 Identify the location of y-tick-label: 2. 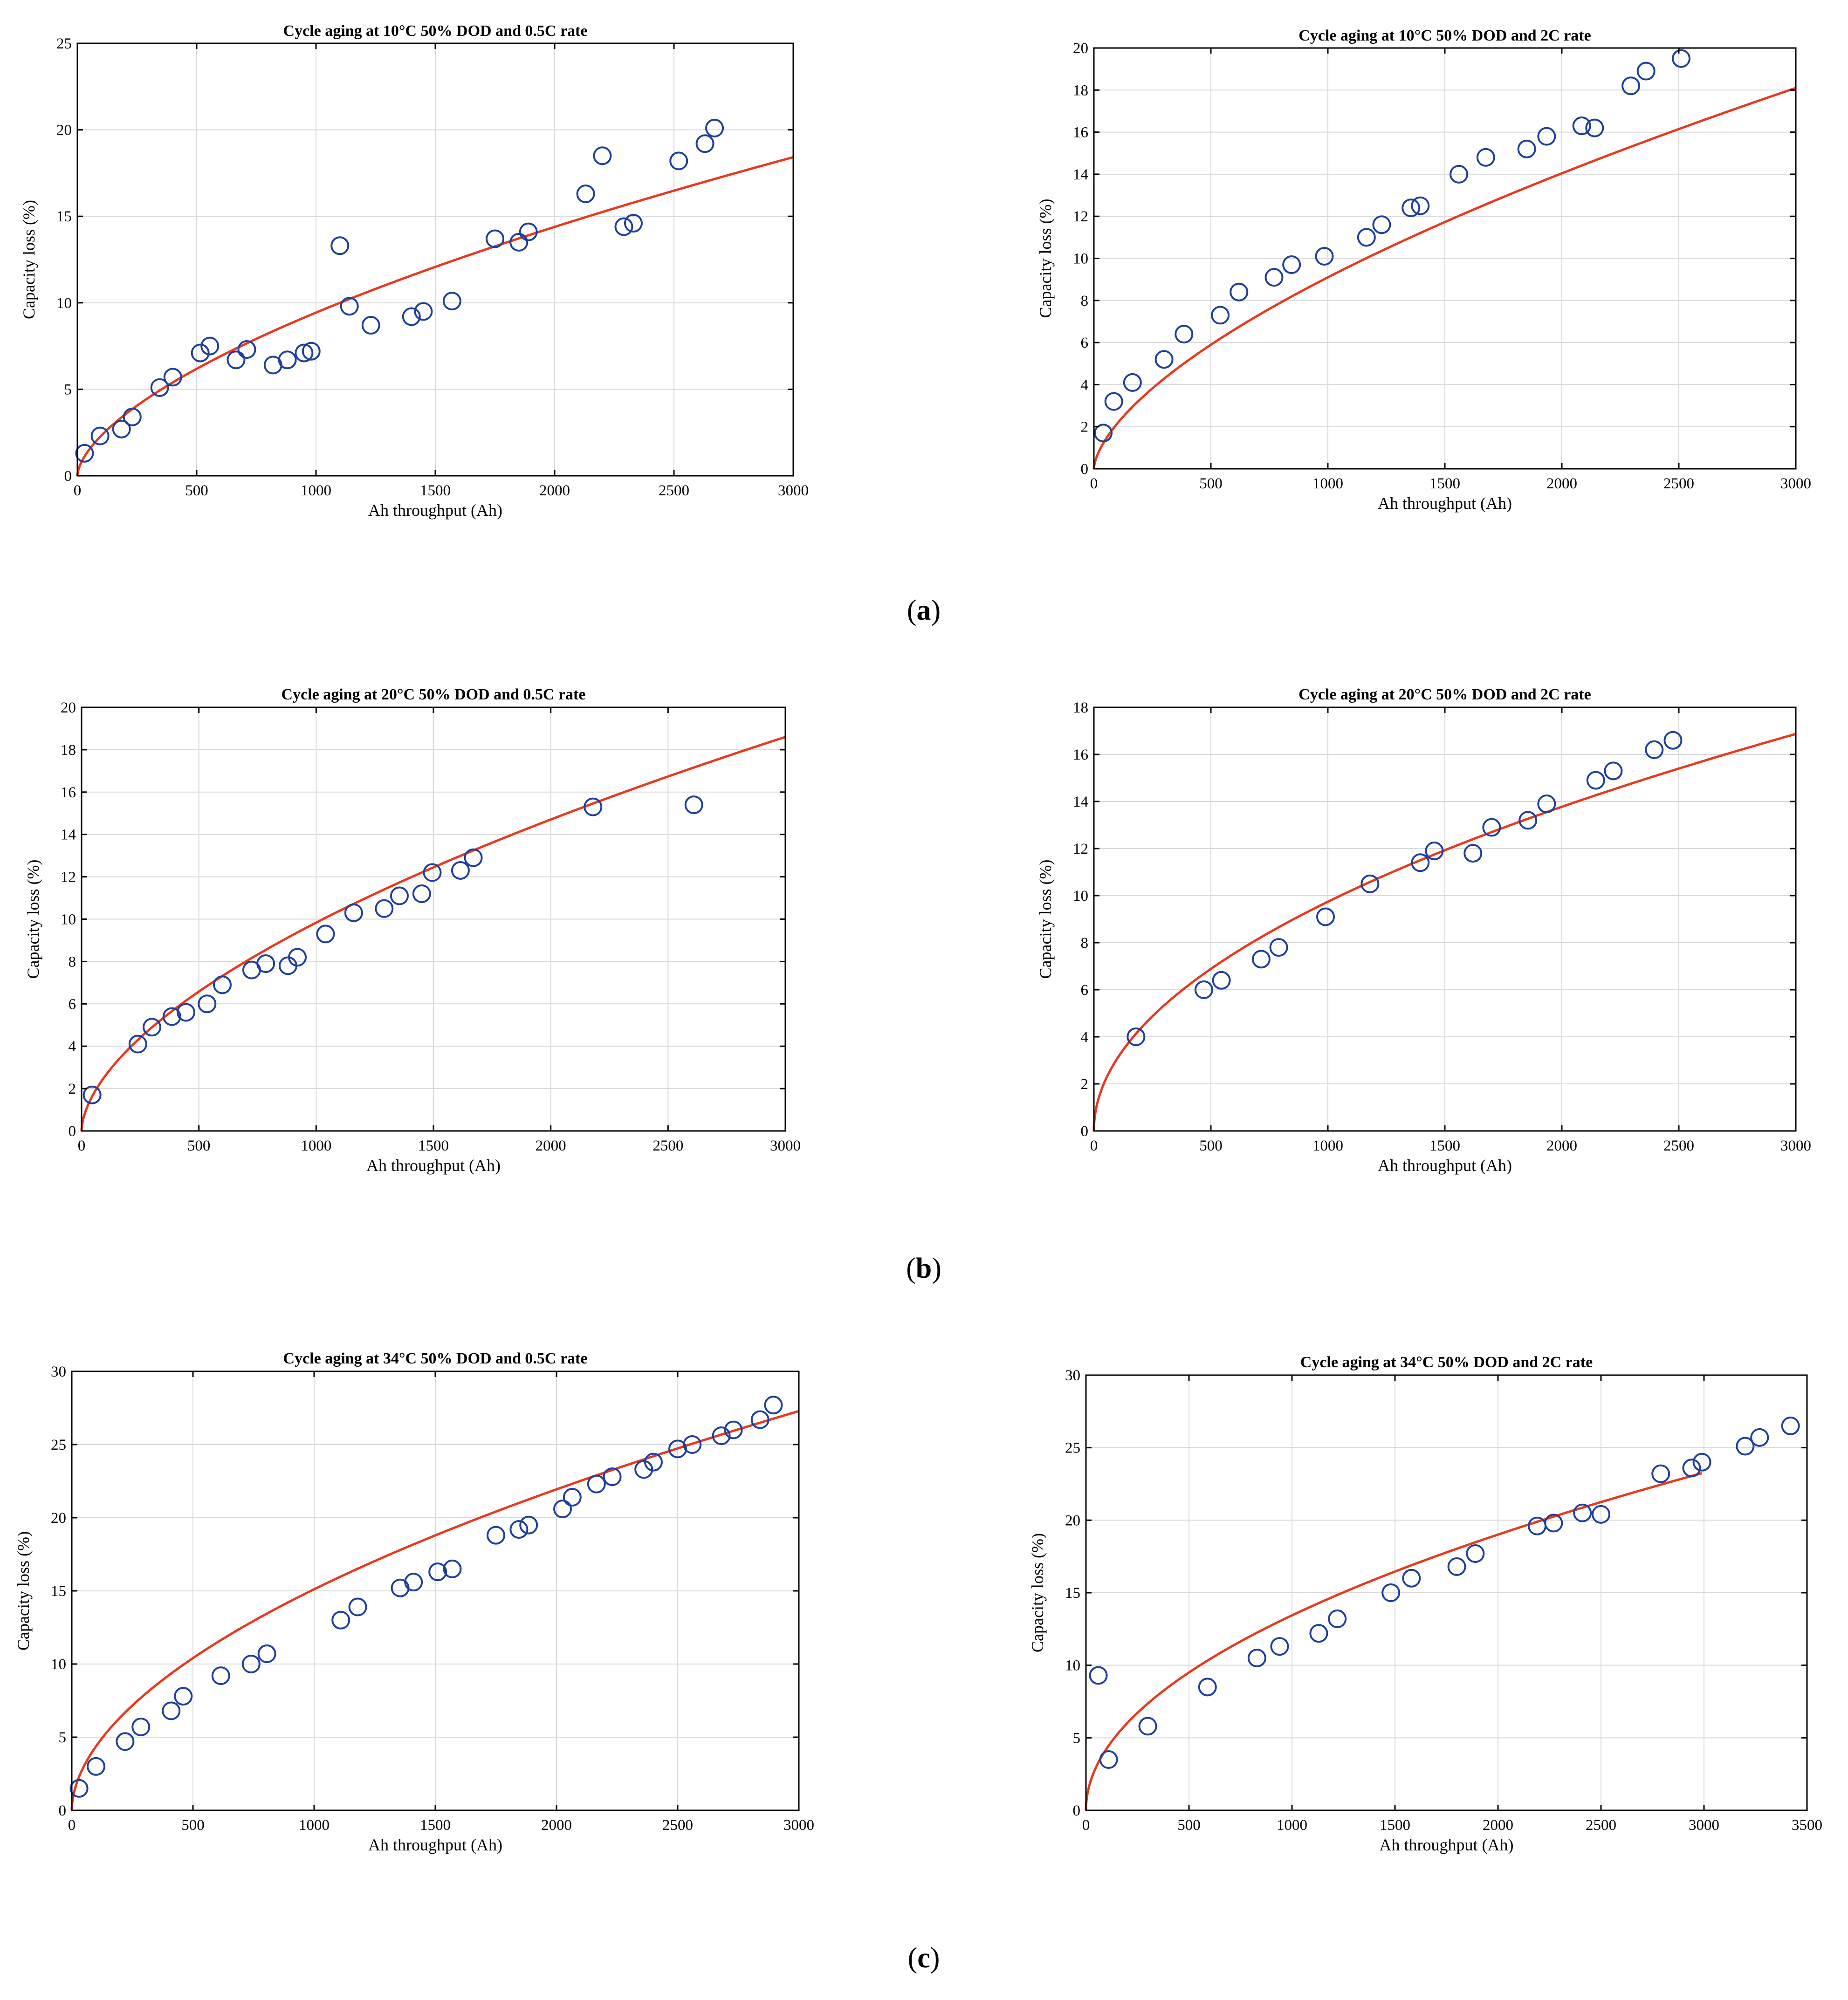
(1085, 1084).